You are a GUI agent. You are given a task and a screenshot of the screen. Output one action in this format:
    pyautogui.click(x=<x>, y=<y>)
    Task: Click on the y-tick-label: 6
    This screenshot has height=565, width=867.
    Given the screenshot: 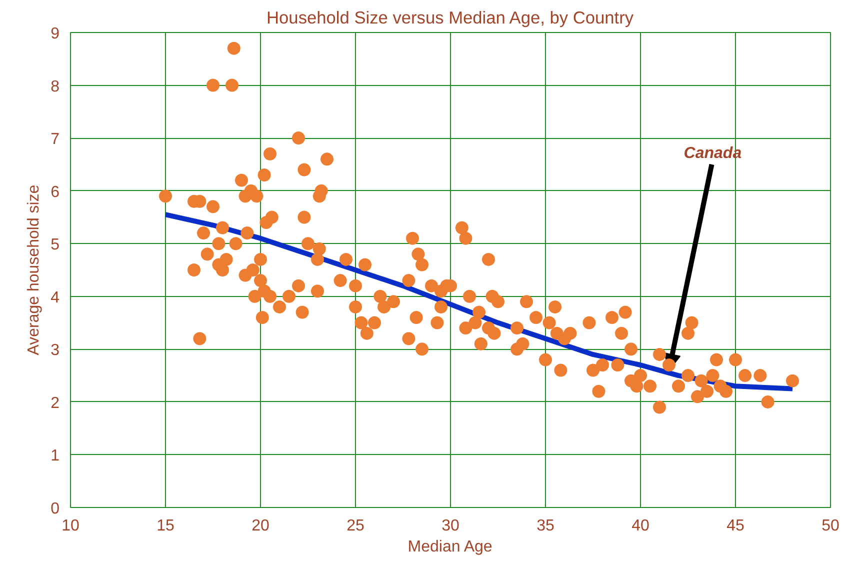 What is the action you would take?
    pyautogui.click(x=55, y=192)
    